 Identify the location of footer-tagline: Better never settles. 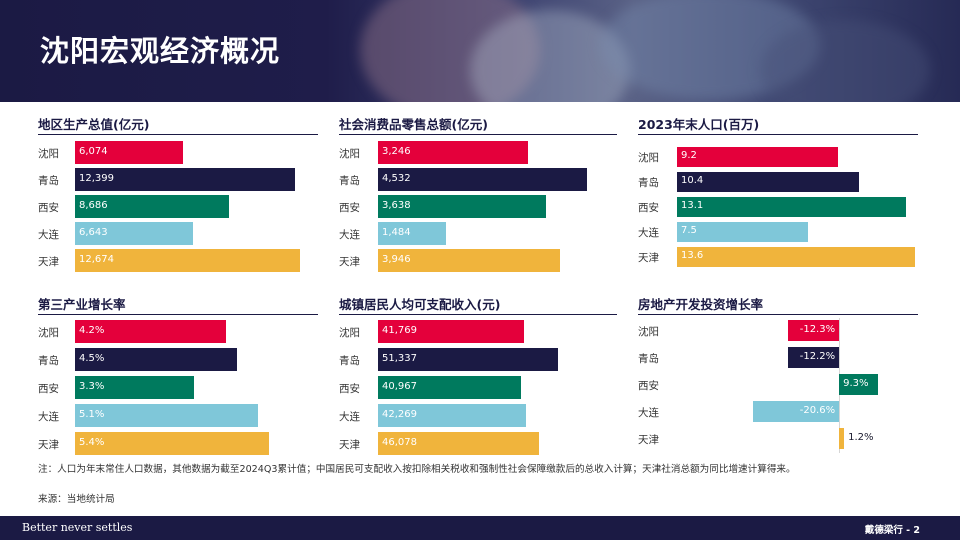
(77, 527).